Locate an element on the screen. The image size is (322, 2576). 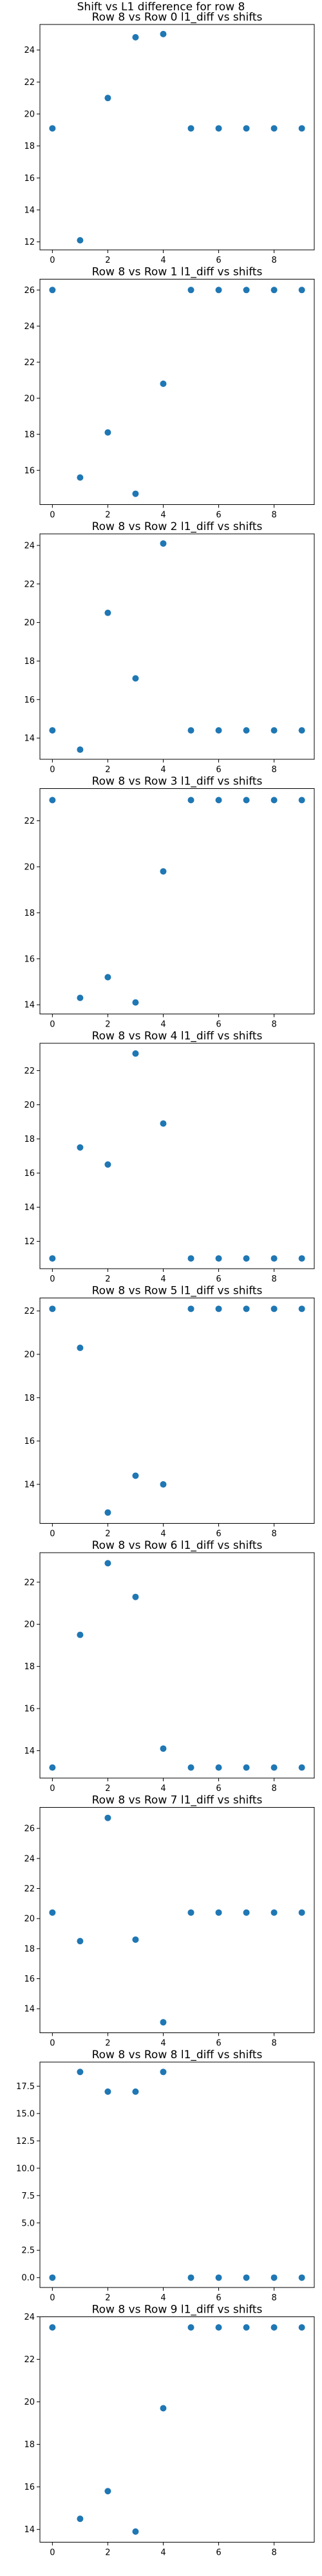
subplot-title: Row 8 vs Row 3 l1_diff vs shifts is located at coordinates (177, 781).